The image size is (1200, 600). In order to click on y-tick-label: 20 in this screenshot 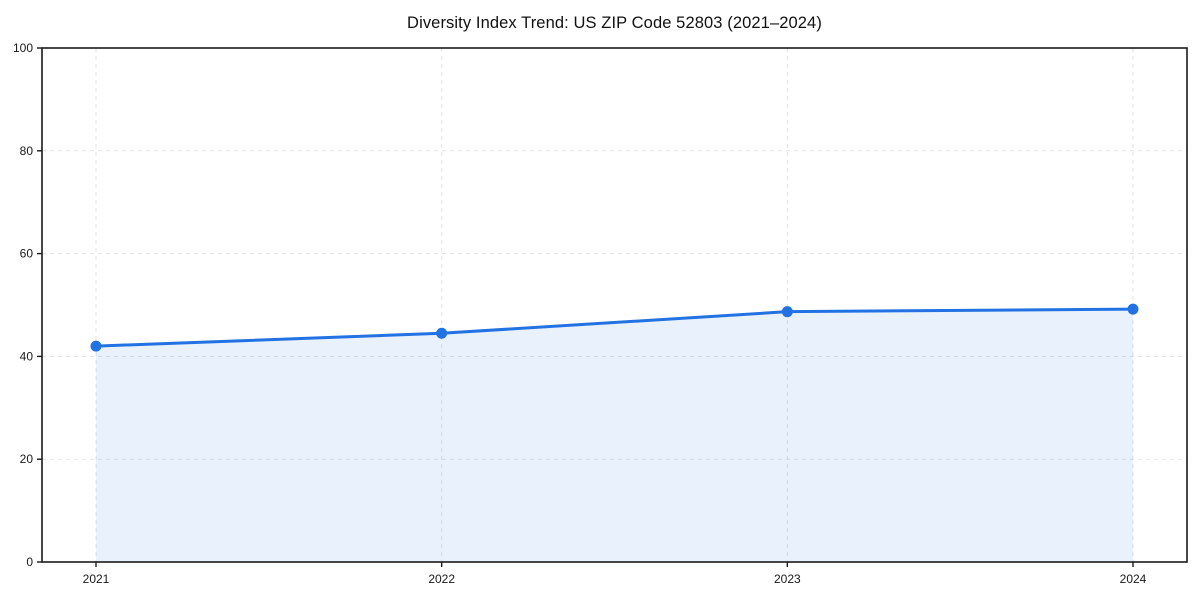, I will do `click(27, 459)`.